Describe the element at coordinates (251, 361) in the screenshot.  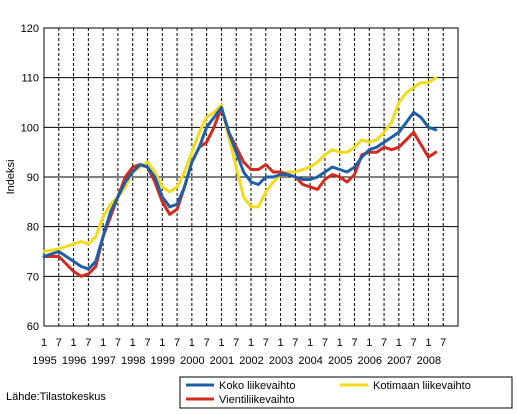
I see `x-year-label: 2002` at that location.